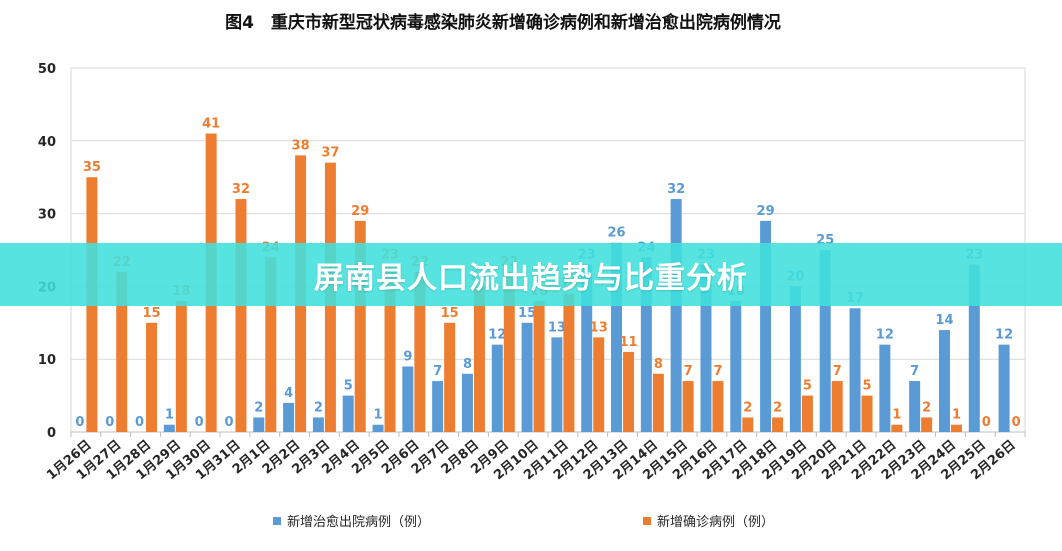 The height and width of the screenshot is (551, 1062). Describe the element at coordinates (766, 211) in the screenshot. I see `data-label-recovered: 29` at that location.